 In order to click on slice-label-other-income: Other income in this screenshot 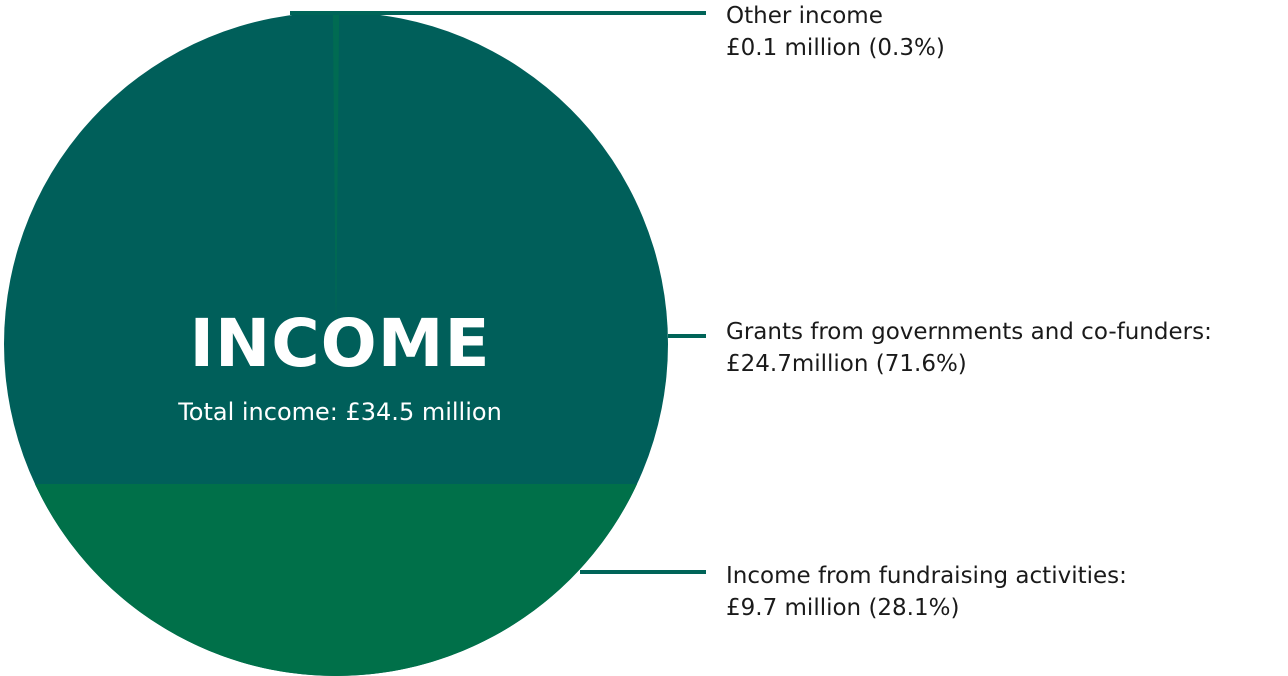, I will do `click(804, 16)`.